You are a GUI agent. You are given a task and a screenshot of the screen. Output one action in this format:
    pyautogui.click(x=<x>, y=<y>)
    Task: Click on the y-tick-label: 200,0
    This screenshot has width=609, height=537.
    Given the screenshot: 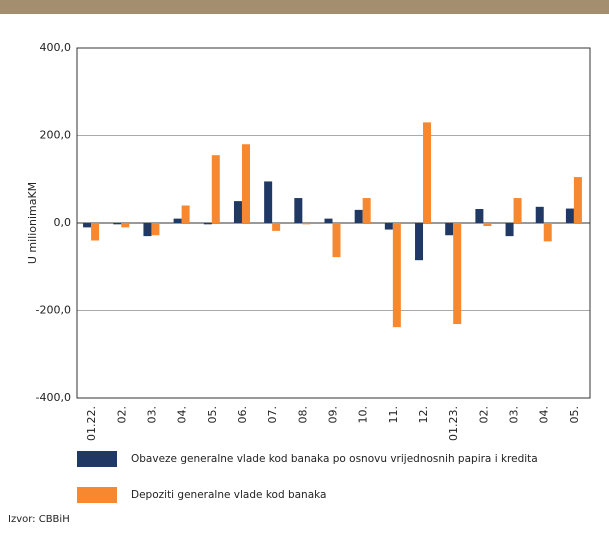 What is the action you would take?
    pyautogui.click(x=56, y=135)
    